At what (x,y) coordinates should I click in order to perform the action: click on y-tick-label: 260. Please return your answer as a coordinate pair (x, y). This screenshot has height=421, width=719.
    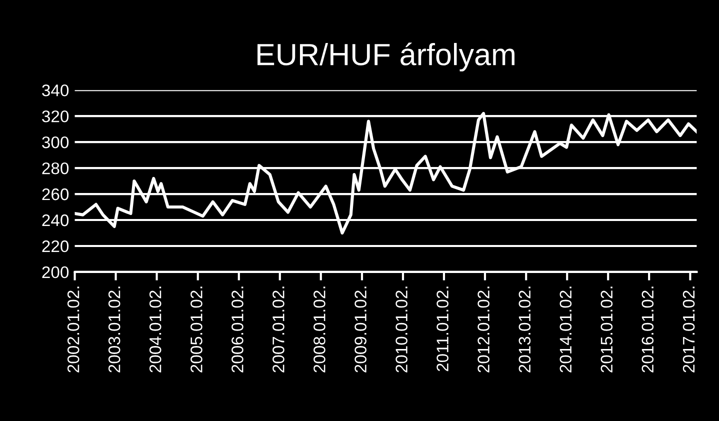
    Looking at the image, I should click on (55, 194).